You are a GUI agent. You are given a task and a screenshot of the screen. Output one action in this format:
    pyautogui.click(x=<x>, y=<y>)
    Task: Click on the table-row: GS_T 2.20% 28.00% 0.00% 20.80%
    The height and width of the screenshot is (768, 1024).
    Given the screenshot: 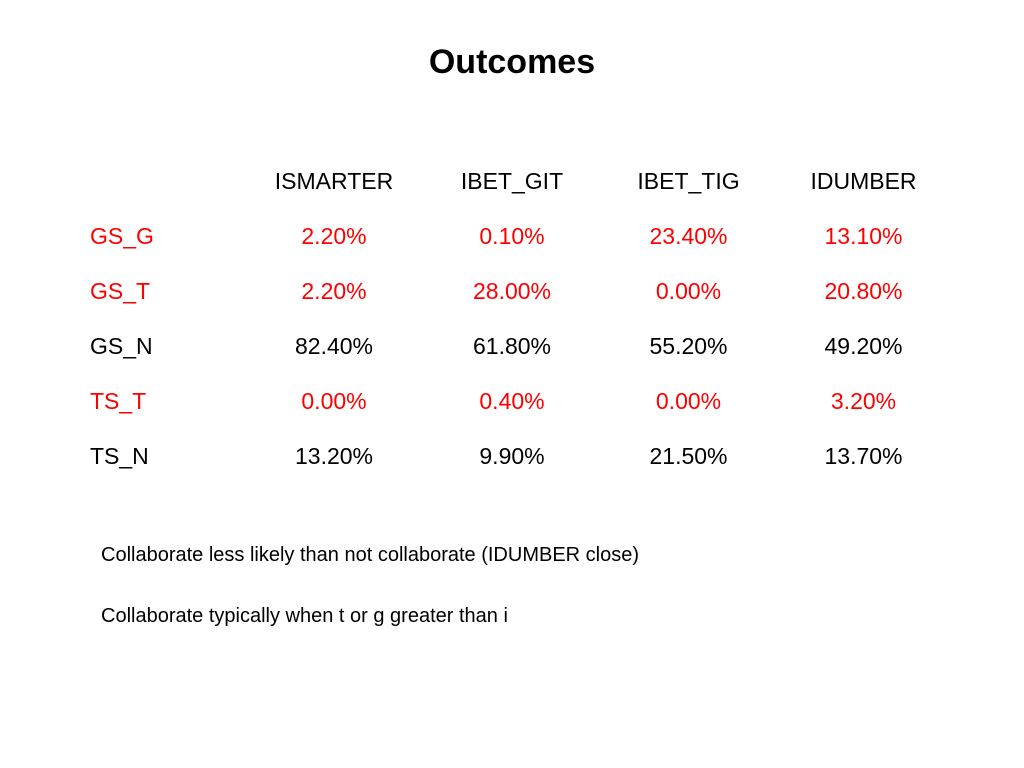 What is the action you would take?
    pyautogui.click(x=512, y=291)
    